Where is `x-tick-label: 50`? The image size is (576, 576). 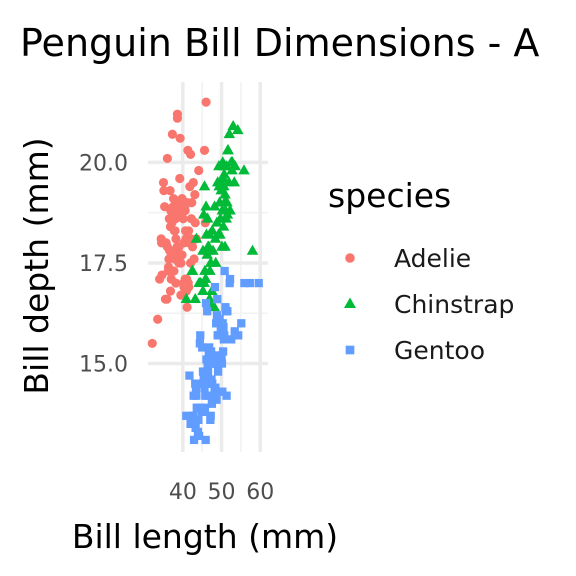
x-tick-label: 50 is located at coordinates (222, 492).